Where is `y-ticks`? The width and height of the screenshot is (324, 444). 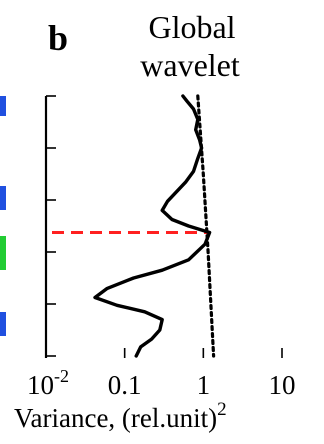 y-ticks is located at coordinates (51, 226).